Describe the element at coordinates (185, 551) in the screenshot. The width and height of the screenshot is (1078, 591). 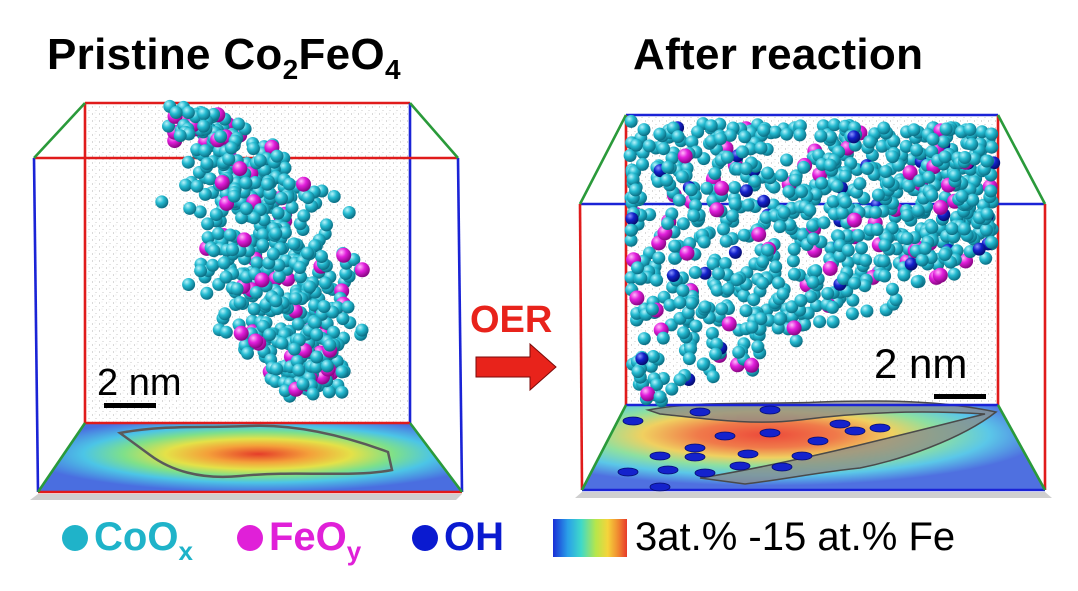
I see `legend-coox-sub: x` at that location.